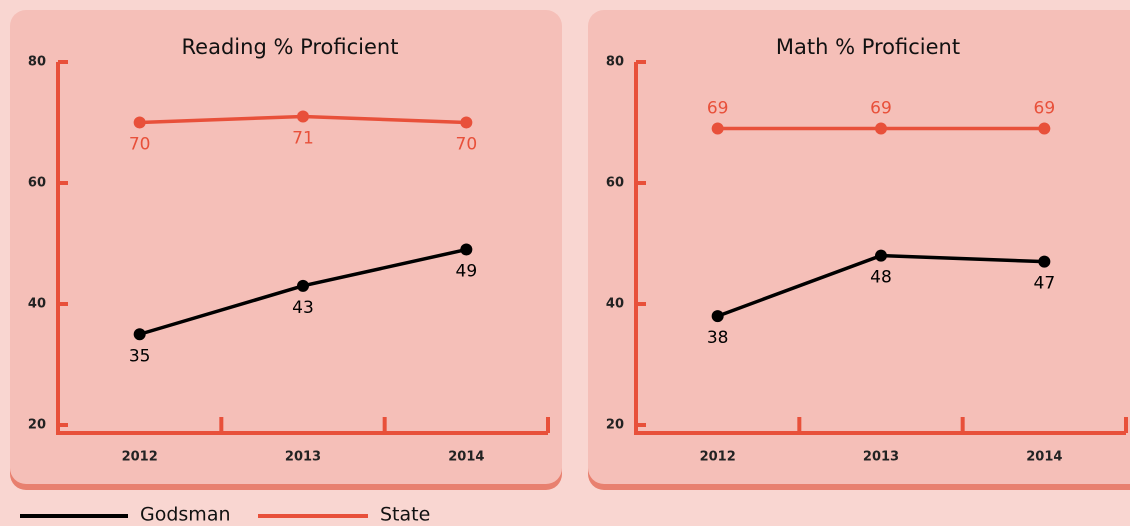 This screenshot has width=1130, height=526. What do you see at coordinates (303, 308) in the screenshot?
I see `data-label: 43` at bounding box center [303, 308].